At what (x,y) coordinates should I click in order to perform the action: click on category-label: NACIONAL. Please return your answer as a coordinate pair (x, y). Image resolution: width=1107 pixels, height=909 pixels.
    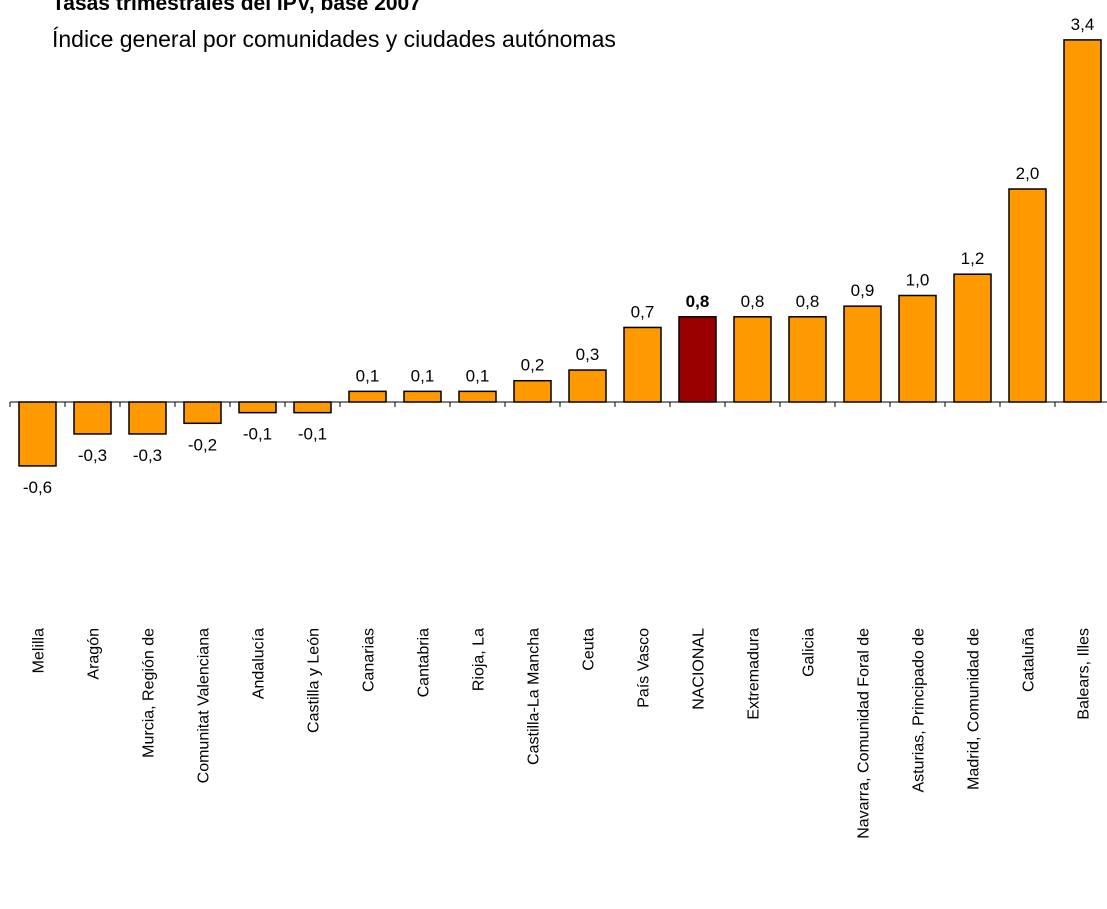
    Looking at the image, I should click on (699, 669).